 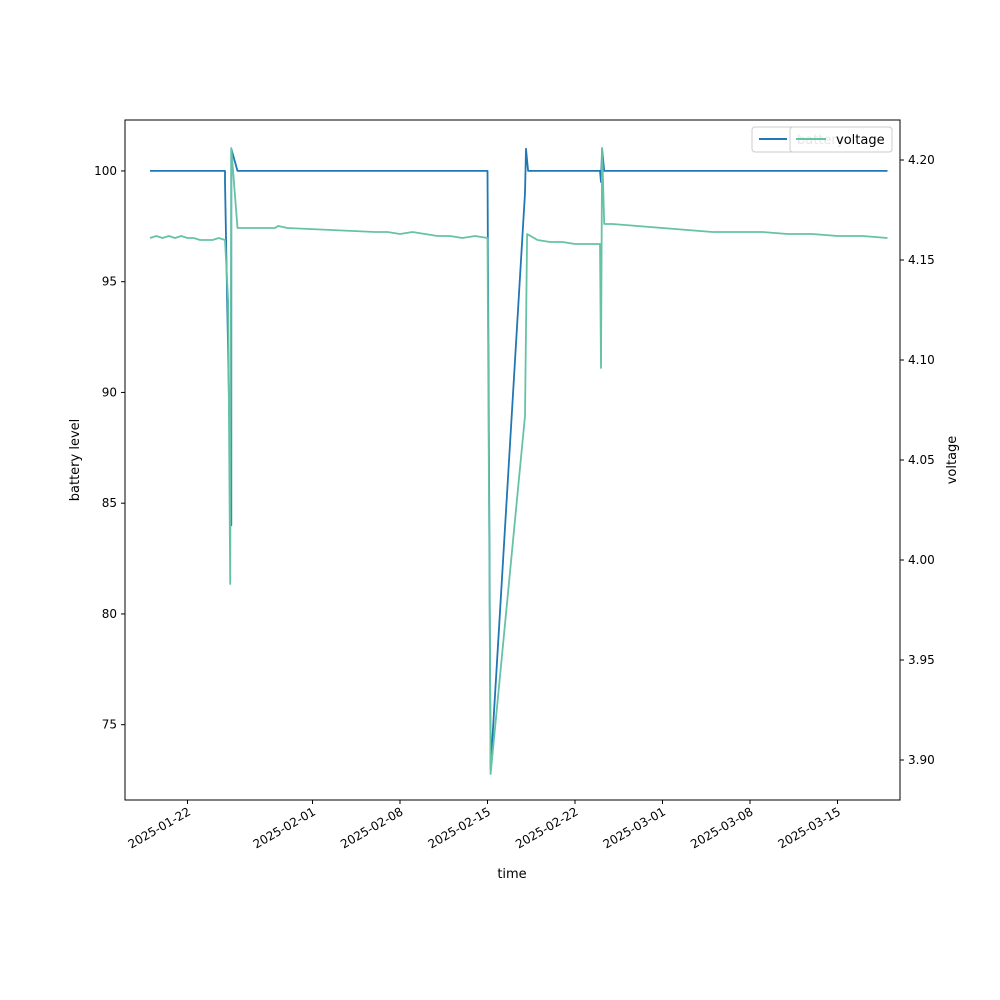 What do you see at coordinates (921, 760) in the screenshot?
I see `y-right-tick-label: 3.90` at bounding box center [921, 760].